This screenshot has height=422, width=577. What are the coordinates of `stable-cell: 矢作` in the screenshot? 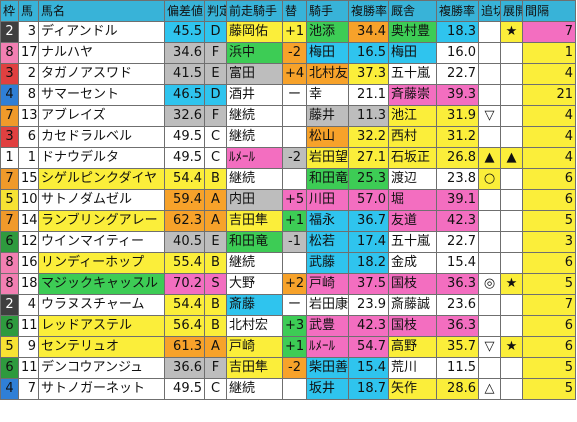 It's located at (412, 389).